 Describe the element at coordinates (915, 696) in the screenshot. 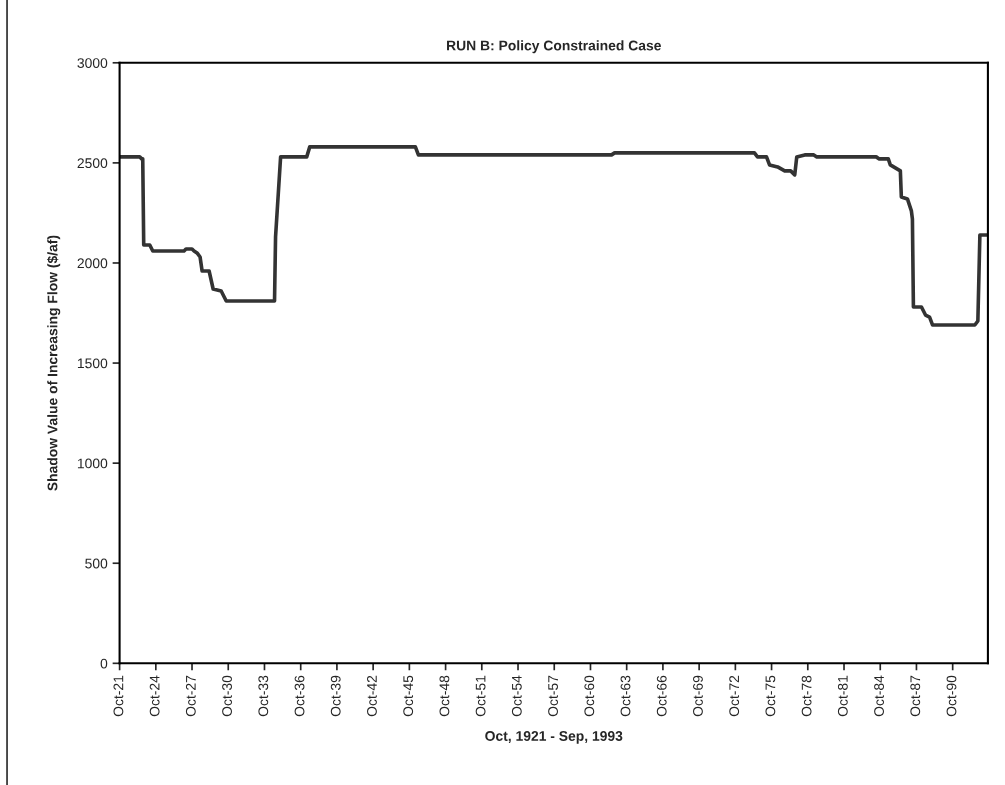

I see `x-tick-label: Oct-87` at that location.